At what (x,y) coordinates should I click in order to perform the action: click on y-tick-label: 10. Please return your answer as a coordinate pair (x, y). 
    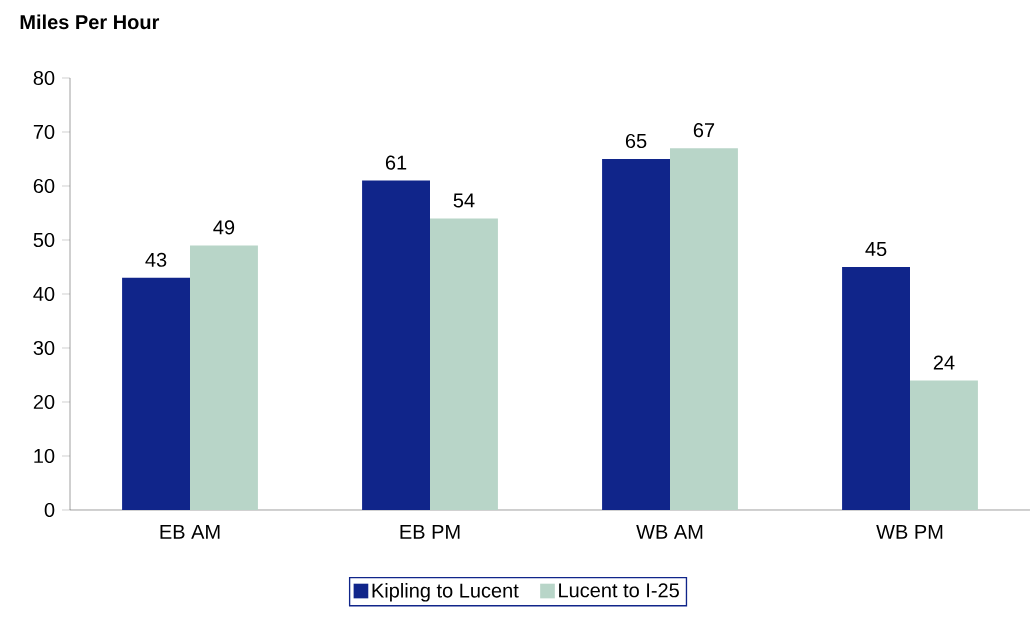
    Looking at the image, I should click on (44, 456).